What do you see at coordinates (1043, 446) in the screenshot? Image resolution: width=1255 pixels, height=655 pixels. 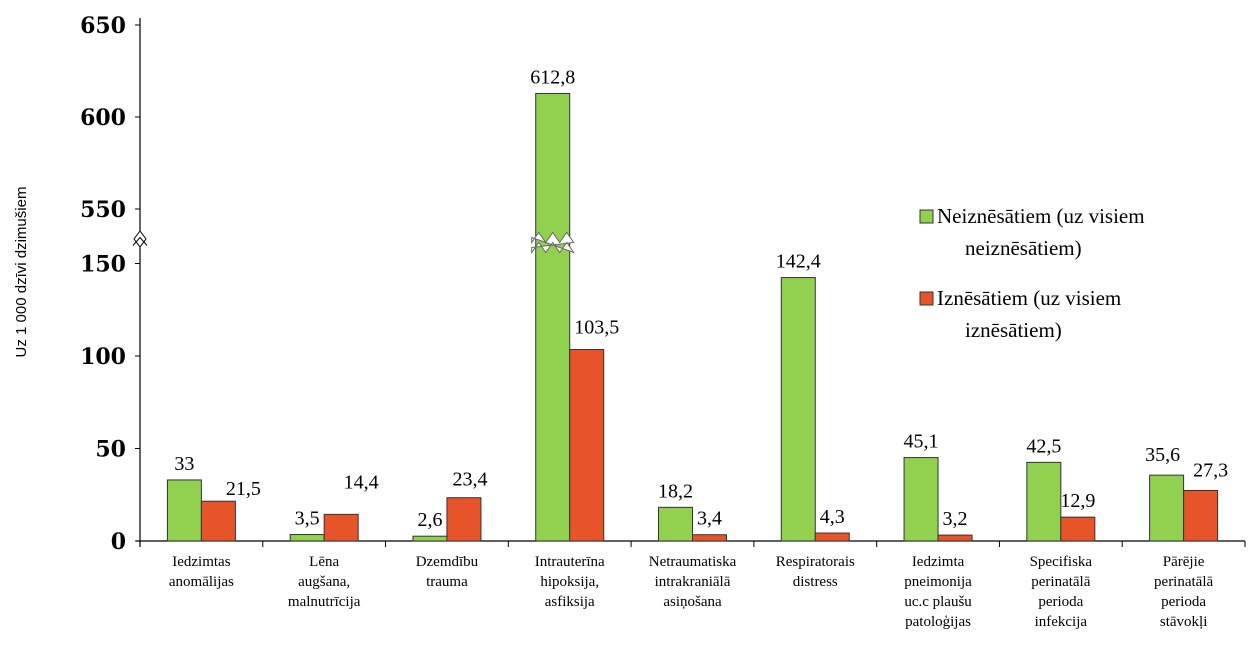 I see `data-label: 42,5` at bounding box center [1043, 446].